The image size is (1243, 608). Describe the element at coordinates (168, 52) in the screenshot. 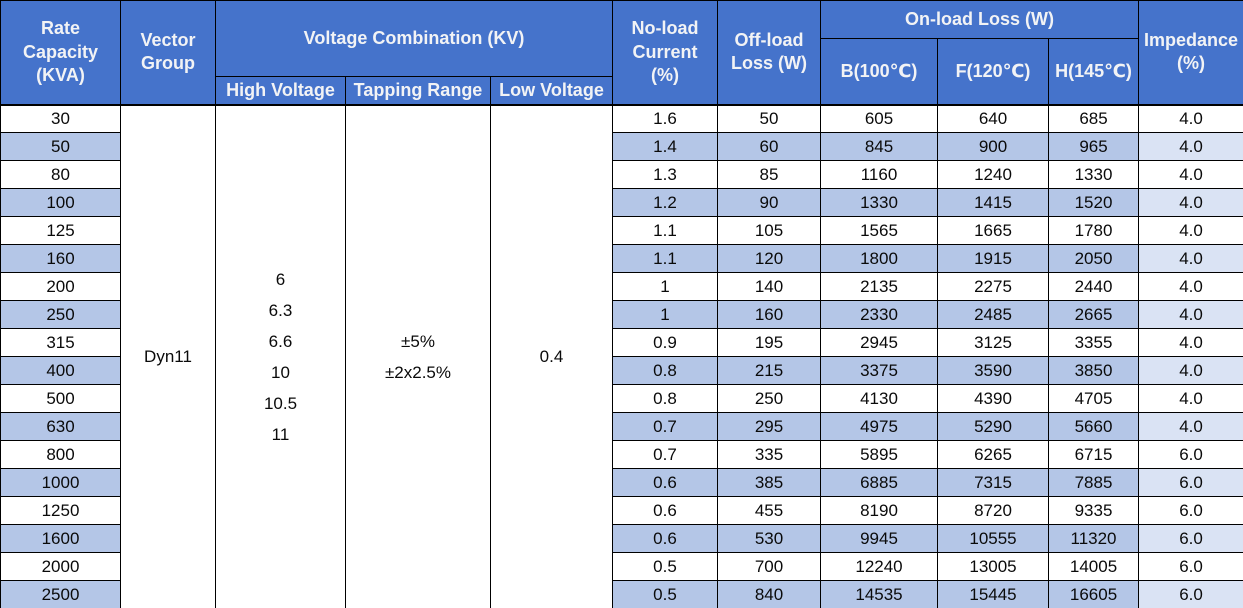

I see `header-vector-group: Vector Group` at that location.